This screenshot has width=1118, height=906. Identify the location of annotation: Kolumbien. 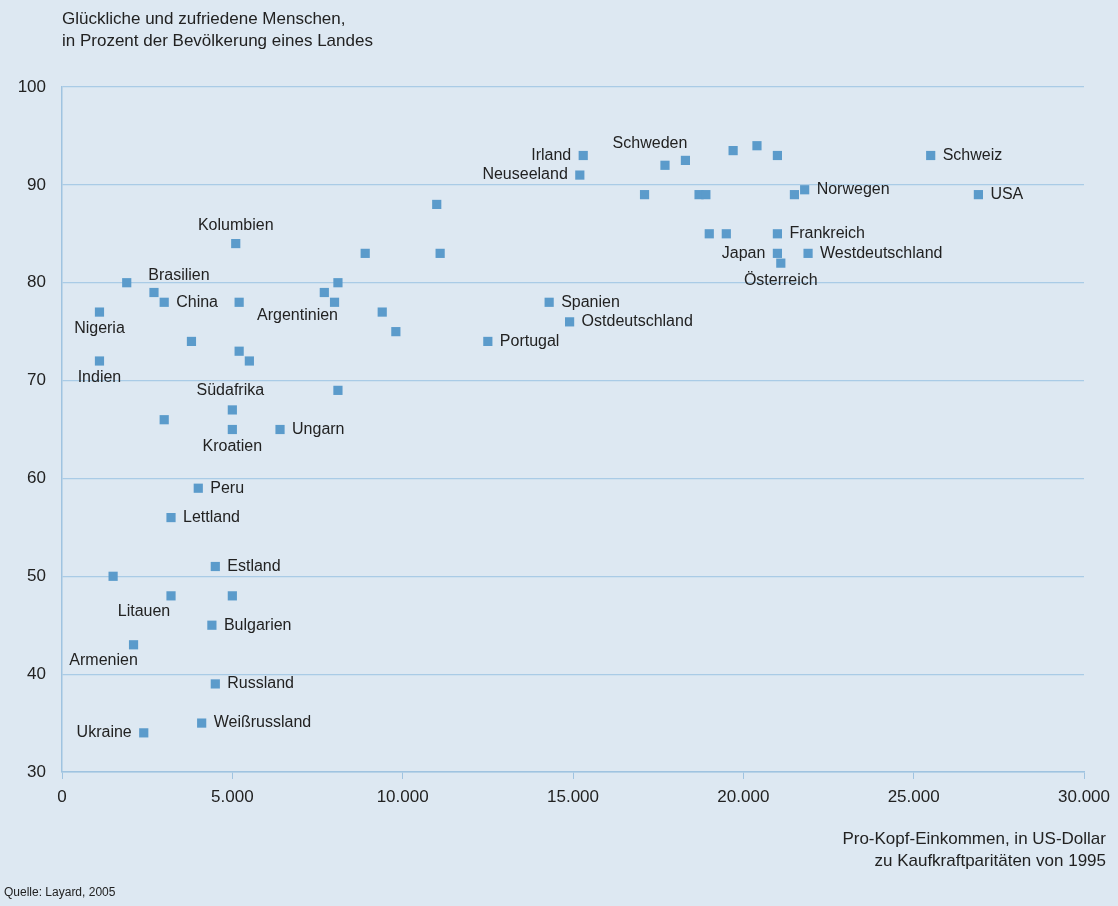
(235, 224).